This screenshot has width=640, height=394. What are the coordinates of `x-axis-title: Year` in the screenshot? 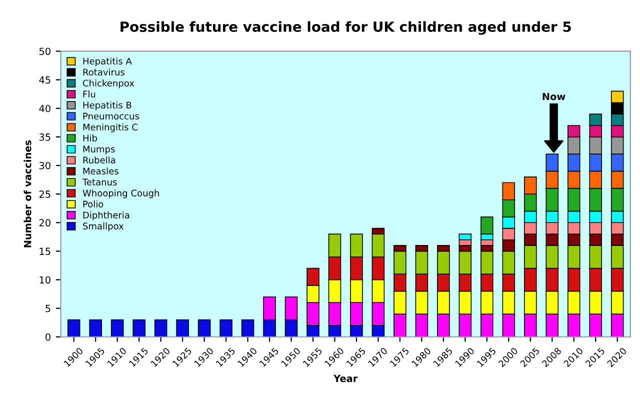 It's located at (345, 378).